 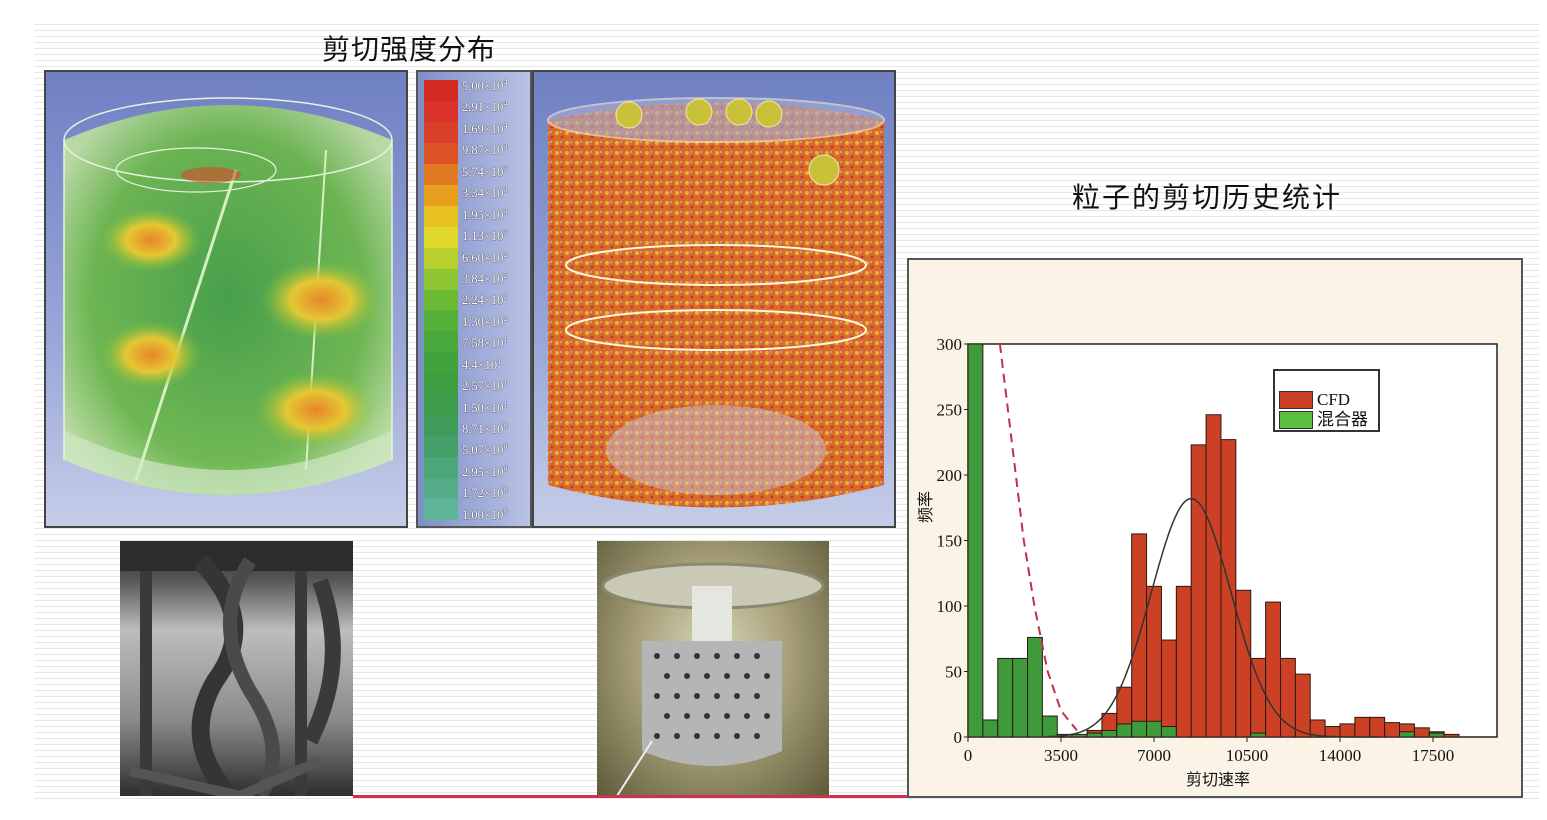 I want to click on simulation-image-left, so click(x=226, y=299).